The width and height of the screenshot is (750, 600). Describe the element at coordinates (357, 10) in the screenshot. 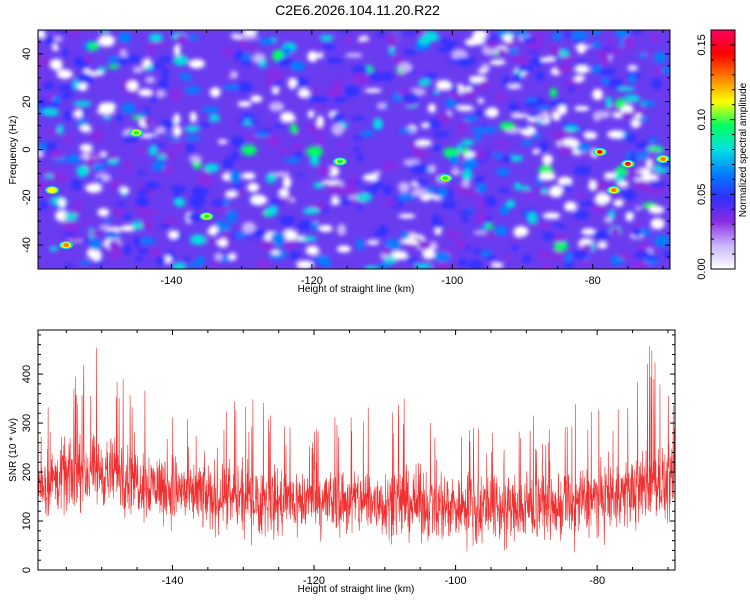

I see `page-title: C2E6.2026.104.11.20.R22` at that location.